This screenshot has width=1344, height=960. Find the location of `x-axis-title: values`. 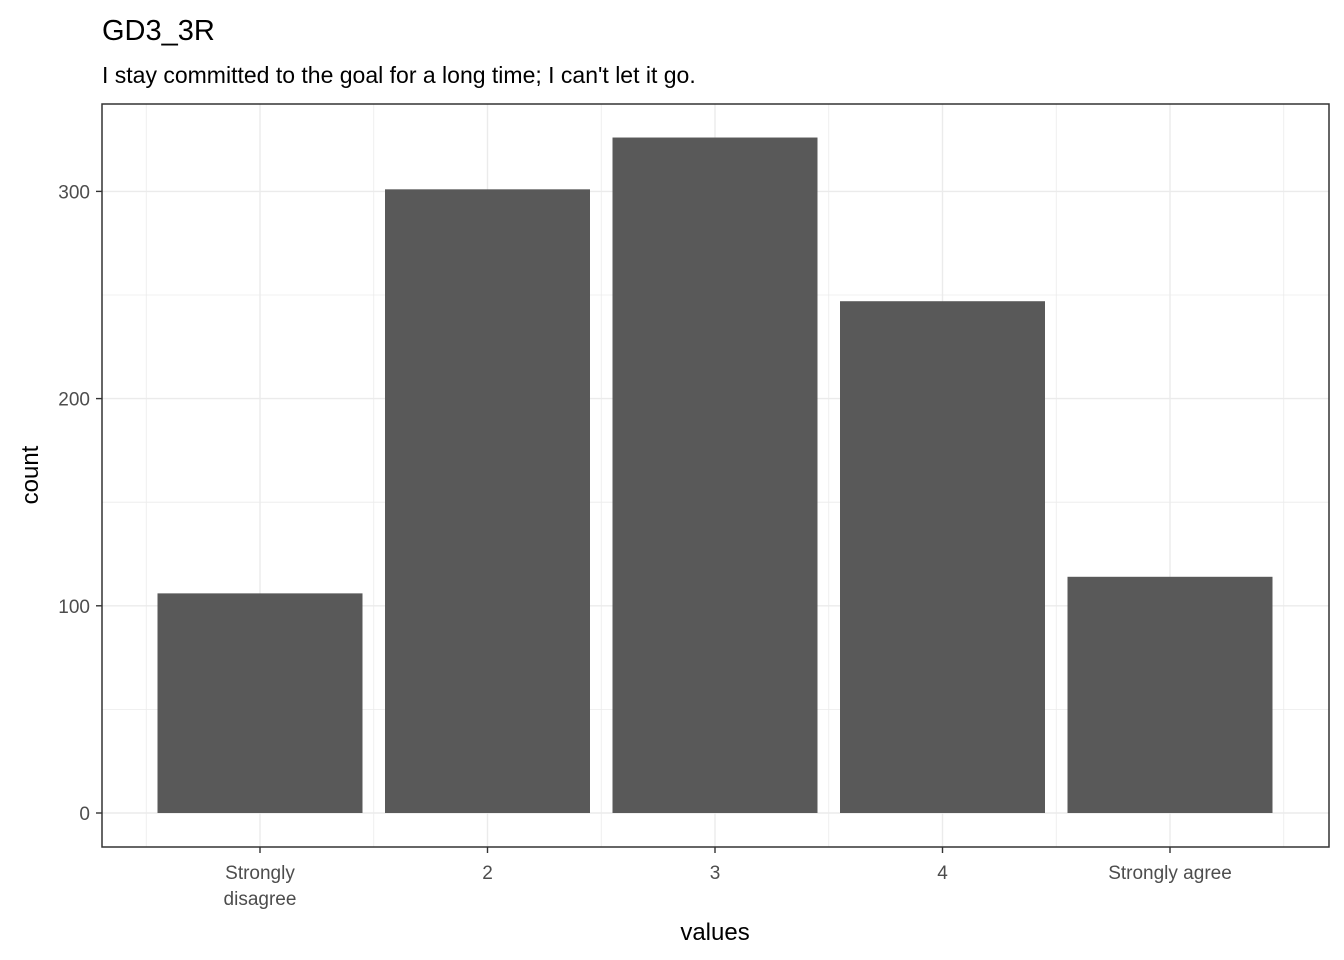

x-axis-title: values is located at coordinates (714, 932).